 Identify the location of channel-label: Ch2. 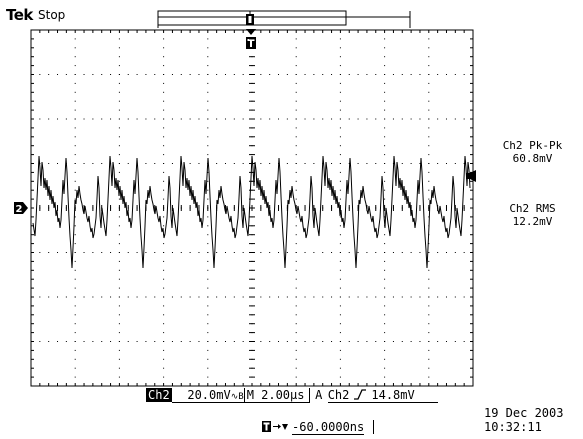
(159, 395).